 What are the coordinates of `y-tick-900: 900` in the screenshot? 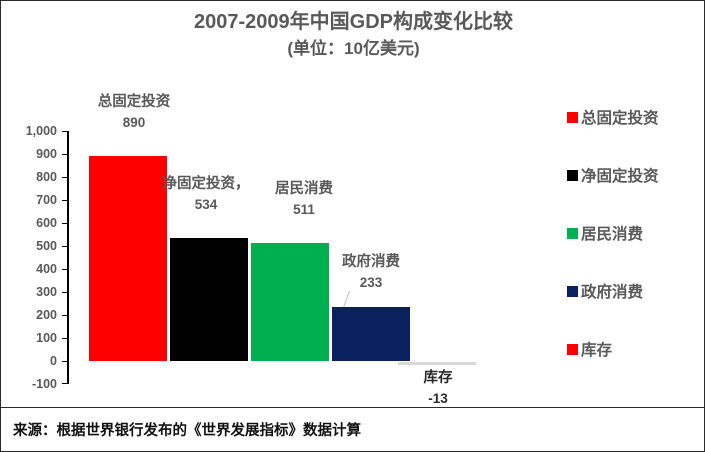 It's located at (46, 154).